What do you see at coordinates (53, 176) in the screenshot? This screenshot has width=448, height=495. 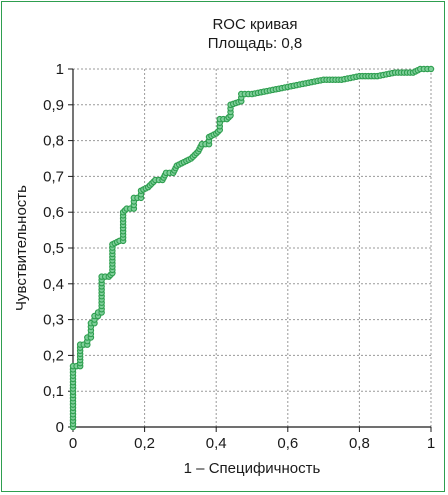 I see `y-tick-label: 0,7` at bounding box center [53, 176].